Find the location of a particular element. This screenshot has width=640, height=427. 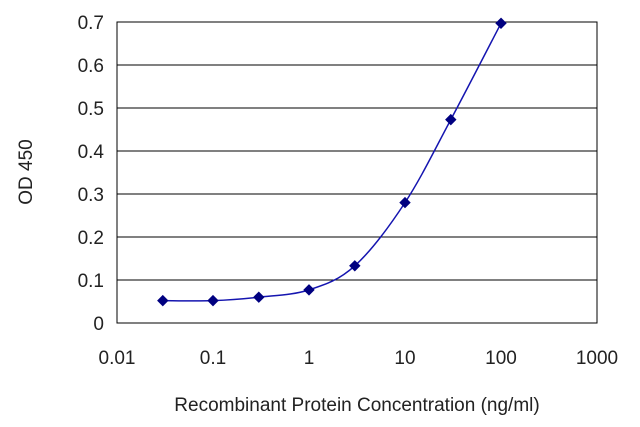

x-tick-label: 1000 is located at coordinates (597, 358).